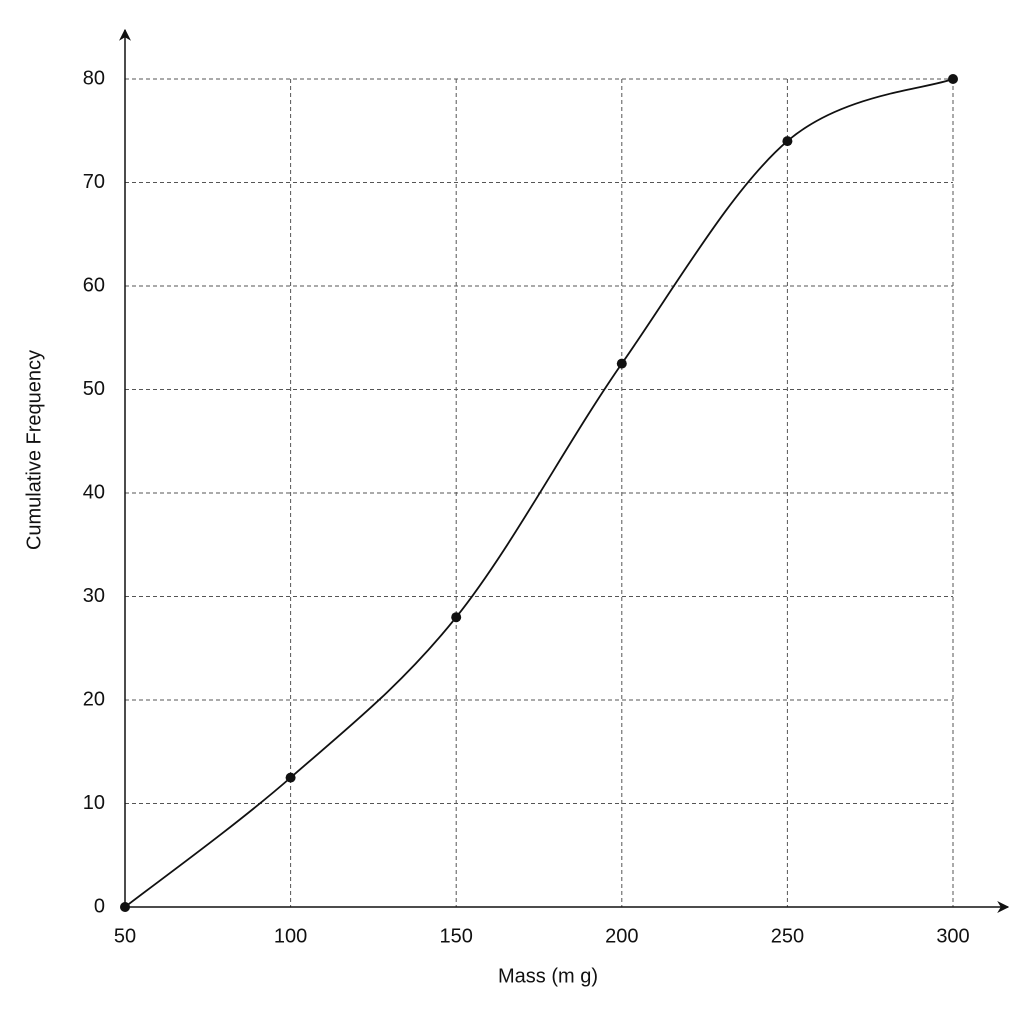 The width and height of the screenshot is (1024, 1024). What do you see at coordinates (94, 78) in the screenshot?
I see `y-tick-label: 80` at bounding box center [94, 78].